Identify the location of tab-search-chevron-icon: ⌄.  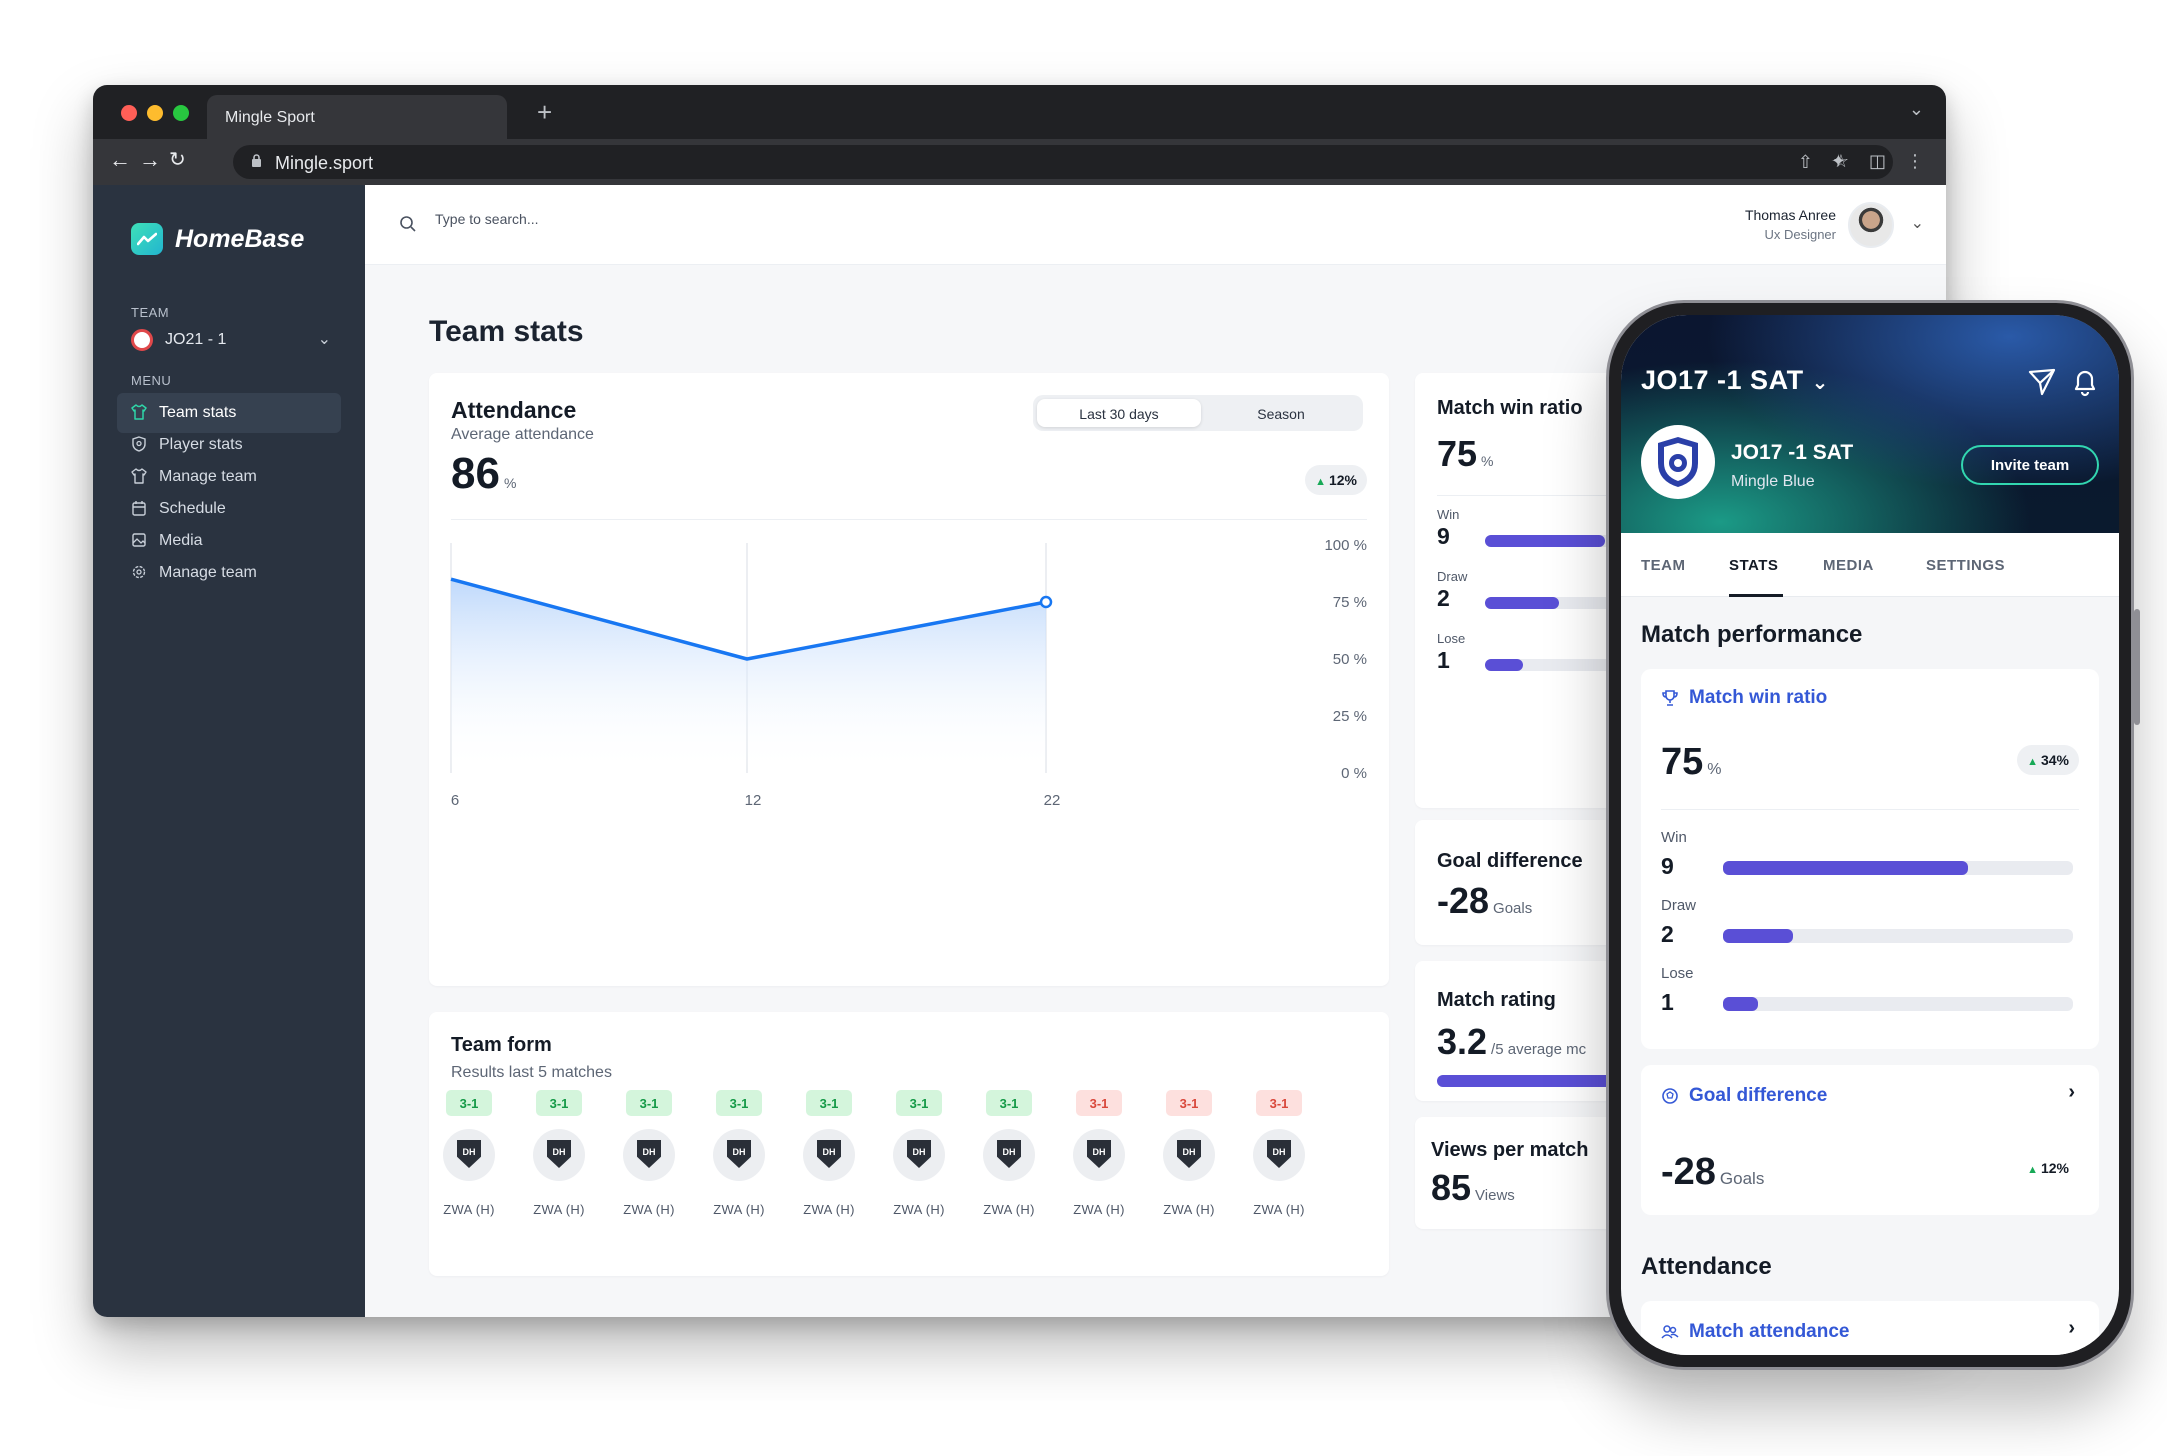
(1916, 109).